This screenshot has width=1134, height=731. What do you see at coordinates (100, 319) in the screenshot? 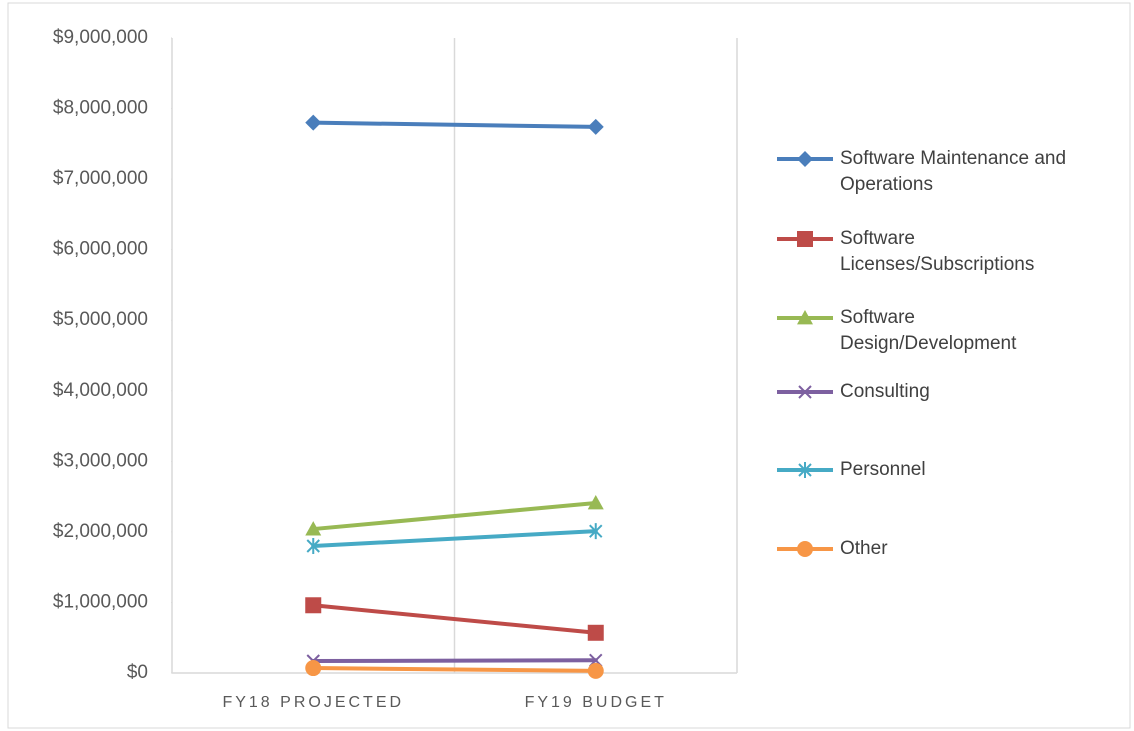
I see `y-tick-label: $5,000,000` at bounding box center [100, 319].